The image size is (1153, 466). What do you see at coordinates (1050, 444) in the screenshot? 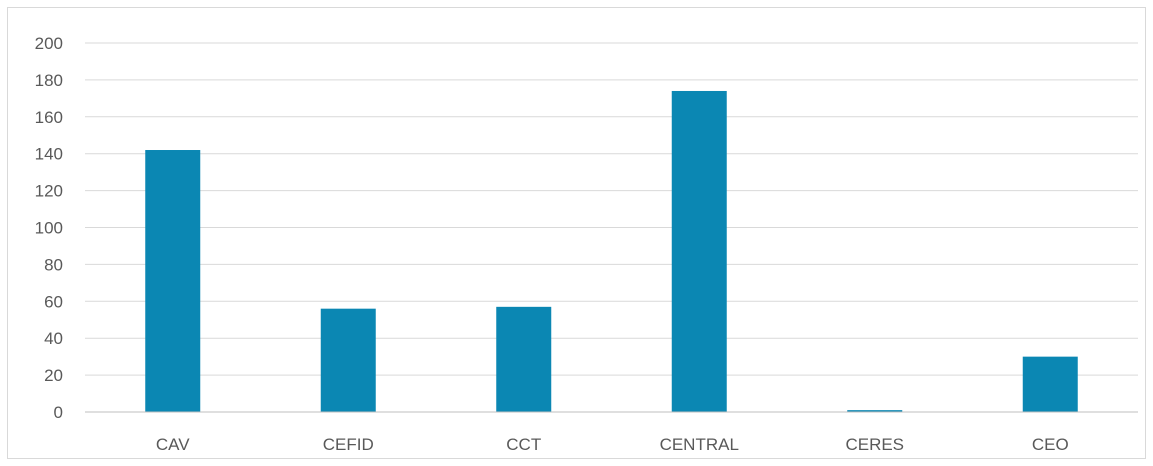
I see `x-tick-label: CEO` at bounding box center [1050, 444].